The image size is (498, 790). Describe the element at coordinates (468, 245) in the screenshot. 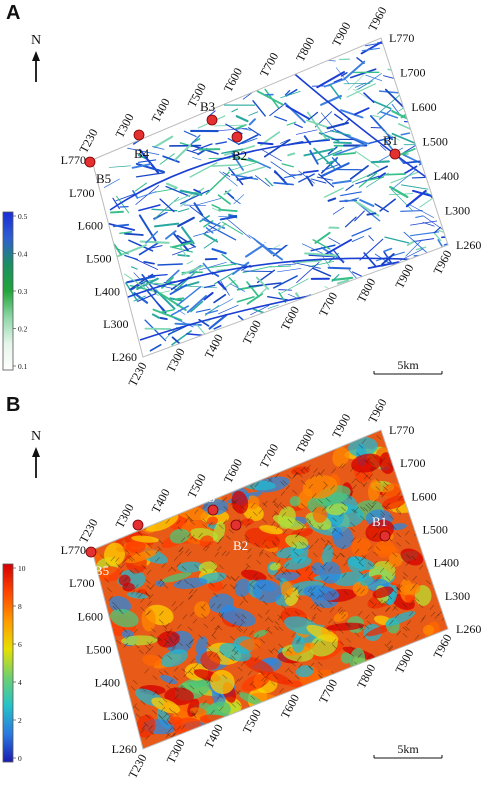

I see `xline-label-right: L260` at that location.